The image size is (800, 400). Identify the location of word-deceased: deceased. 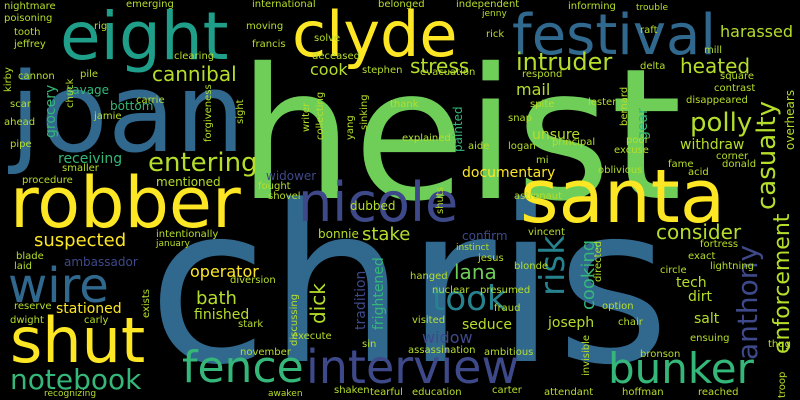
(336, 56).